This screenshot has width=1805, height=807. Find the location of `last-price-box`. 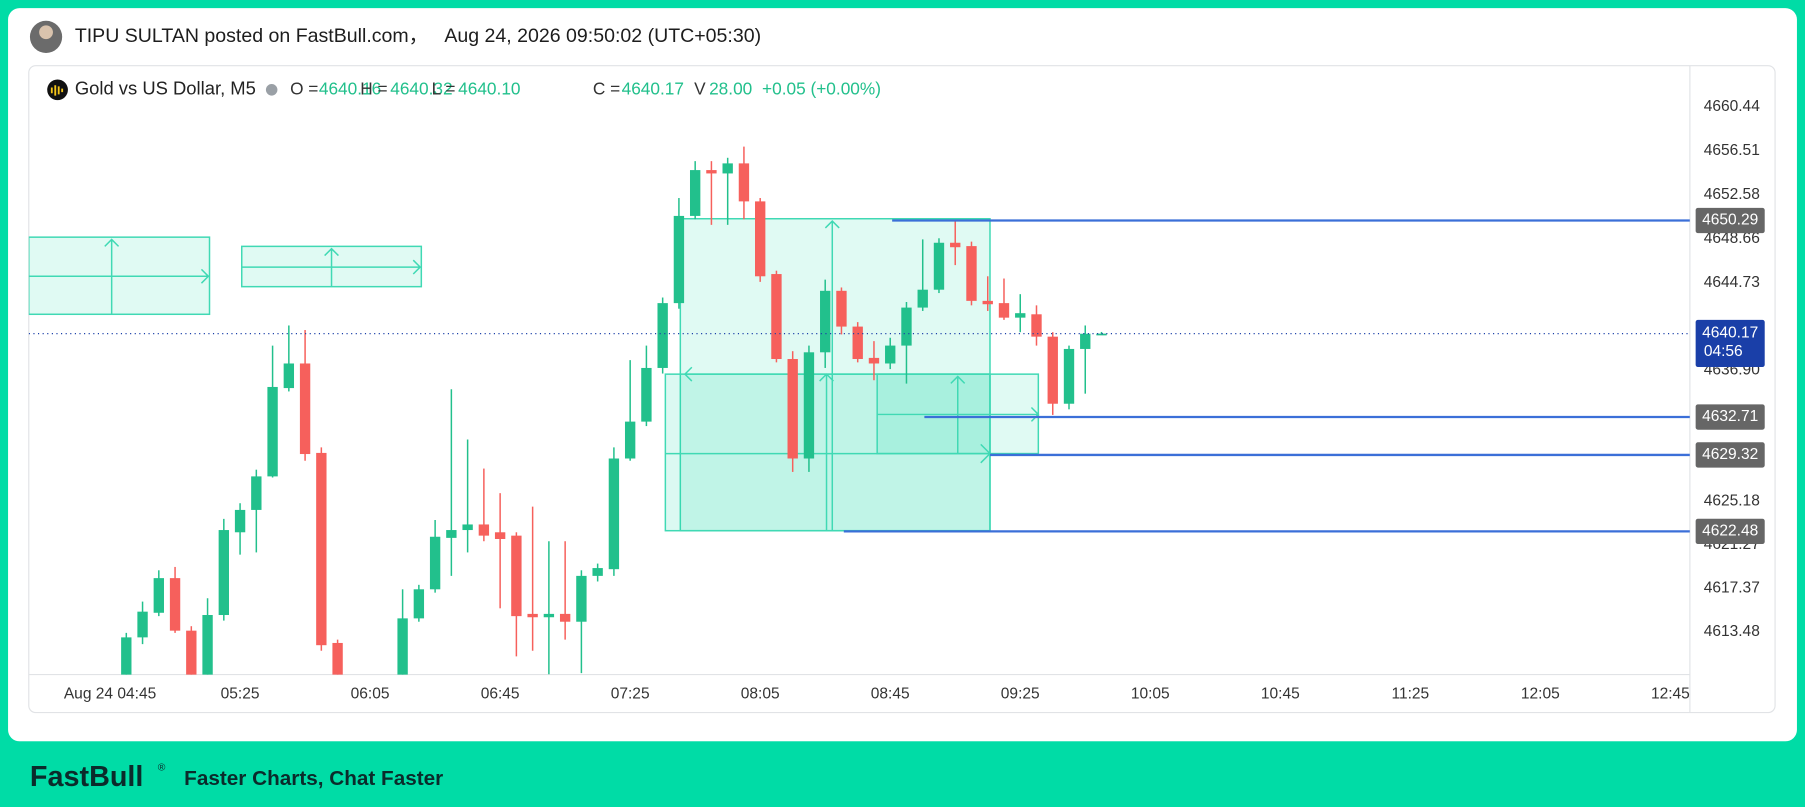

last-price-box is located at coordinates (1730, 343).